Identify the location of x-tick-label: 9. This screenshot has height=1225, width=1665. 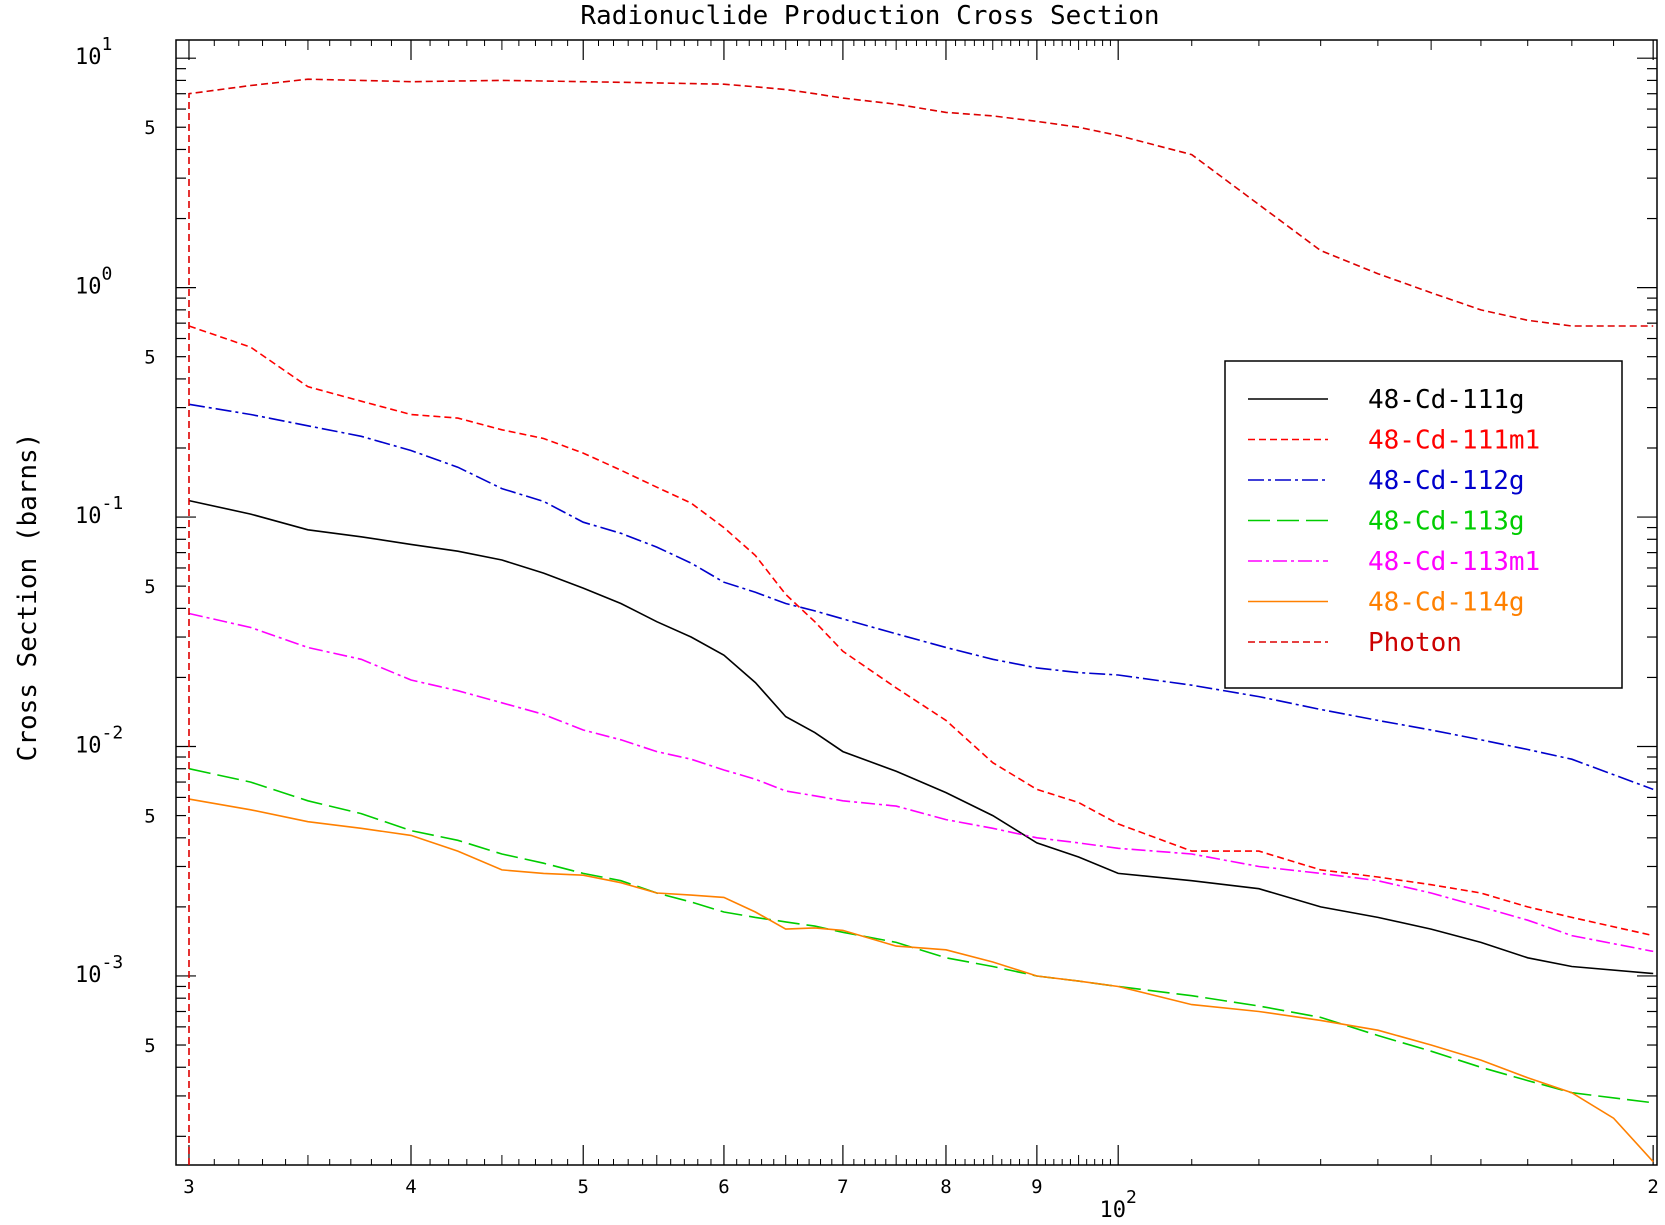
(1036, 1187).